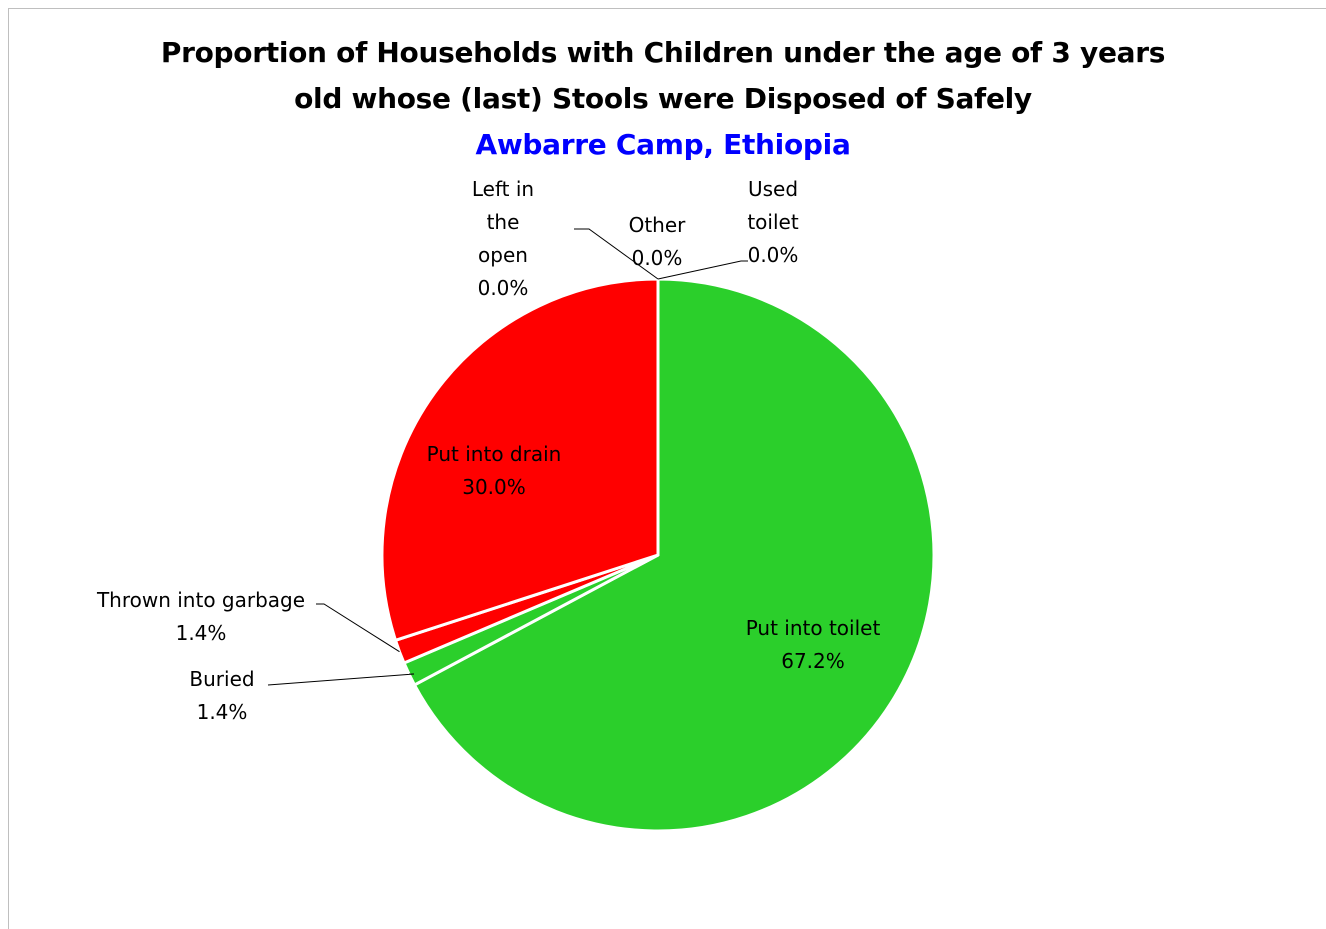  What do you see at coordinates (658, 225) in the screenshot?
I see `slice-category-label: Other` at bounding box center [658, 225].